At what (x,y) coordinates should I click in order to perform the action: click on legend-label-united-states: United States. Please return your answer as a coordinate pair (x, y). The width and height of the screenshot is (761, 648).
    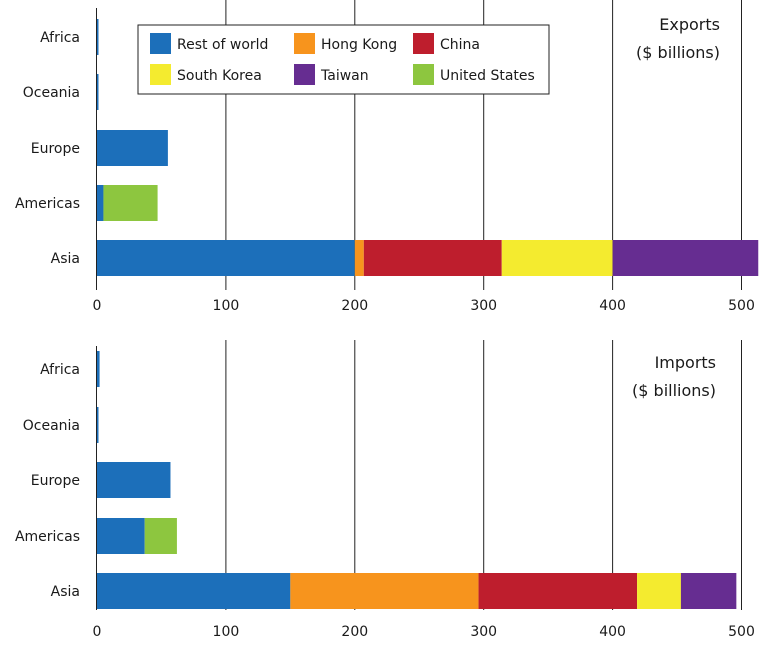
    Looking at the image, I should click on (487, 76).